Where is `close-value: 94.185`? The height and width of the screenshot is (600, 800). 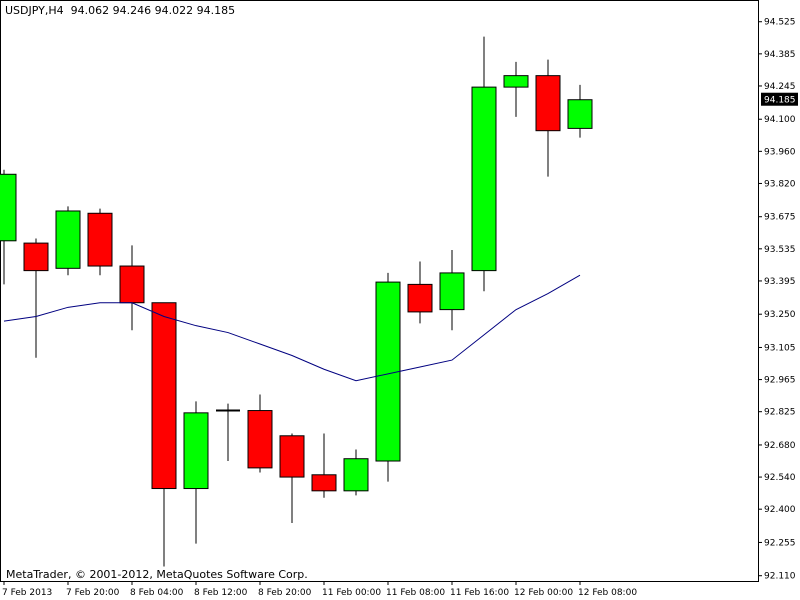
close-value: 94.185 is located at coordinates (216, 10).